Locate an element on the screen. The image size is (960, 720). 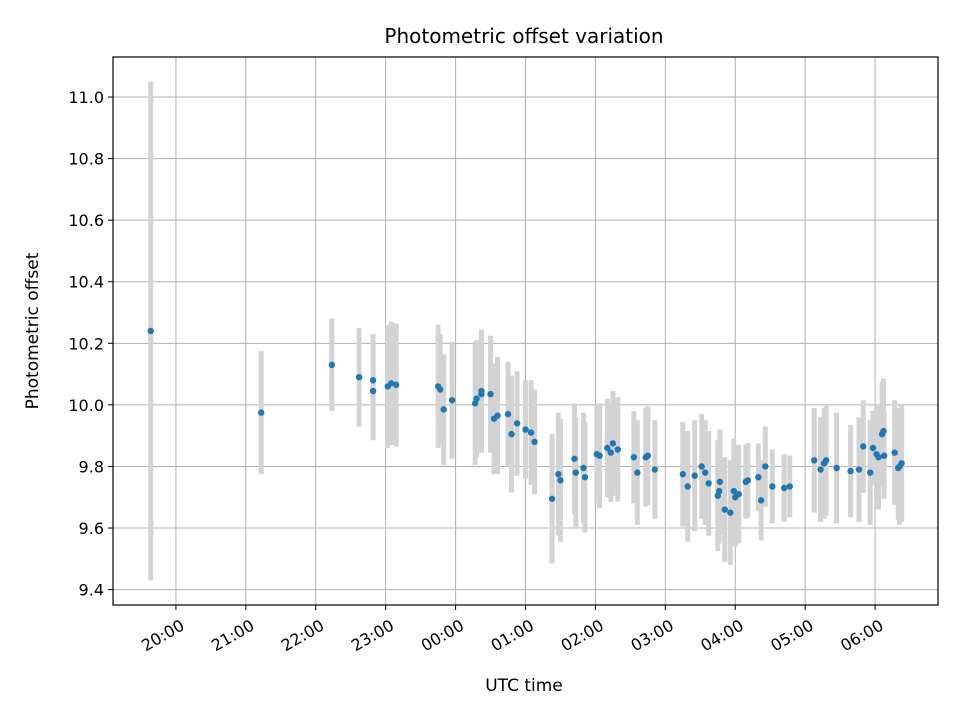
y-axis-title: Photometric offset is located at coordinates (33, 330).